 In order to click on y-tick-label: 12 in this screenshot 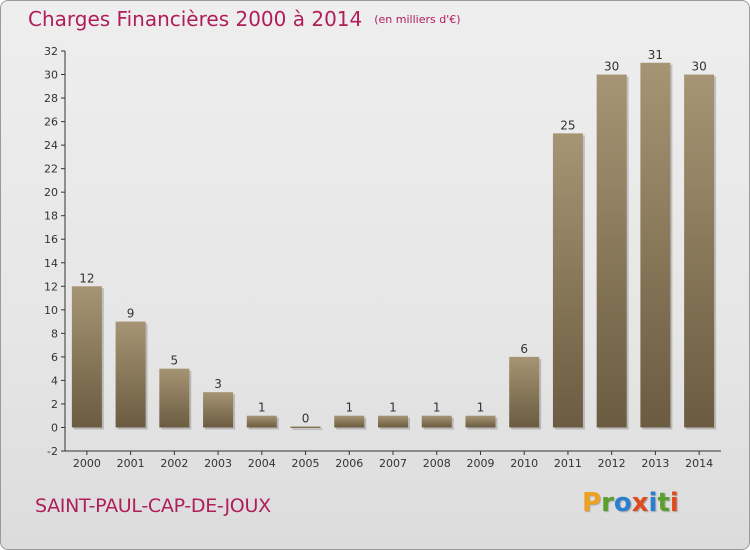, I will do `click(51, 286)`.